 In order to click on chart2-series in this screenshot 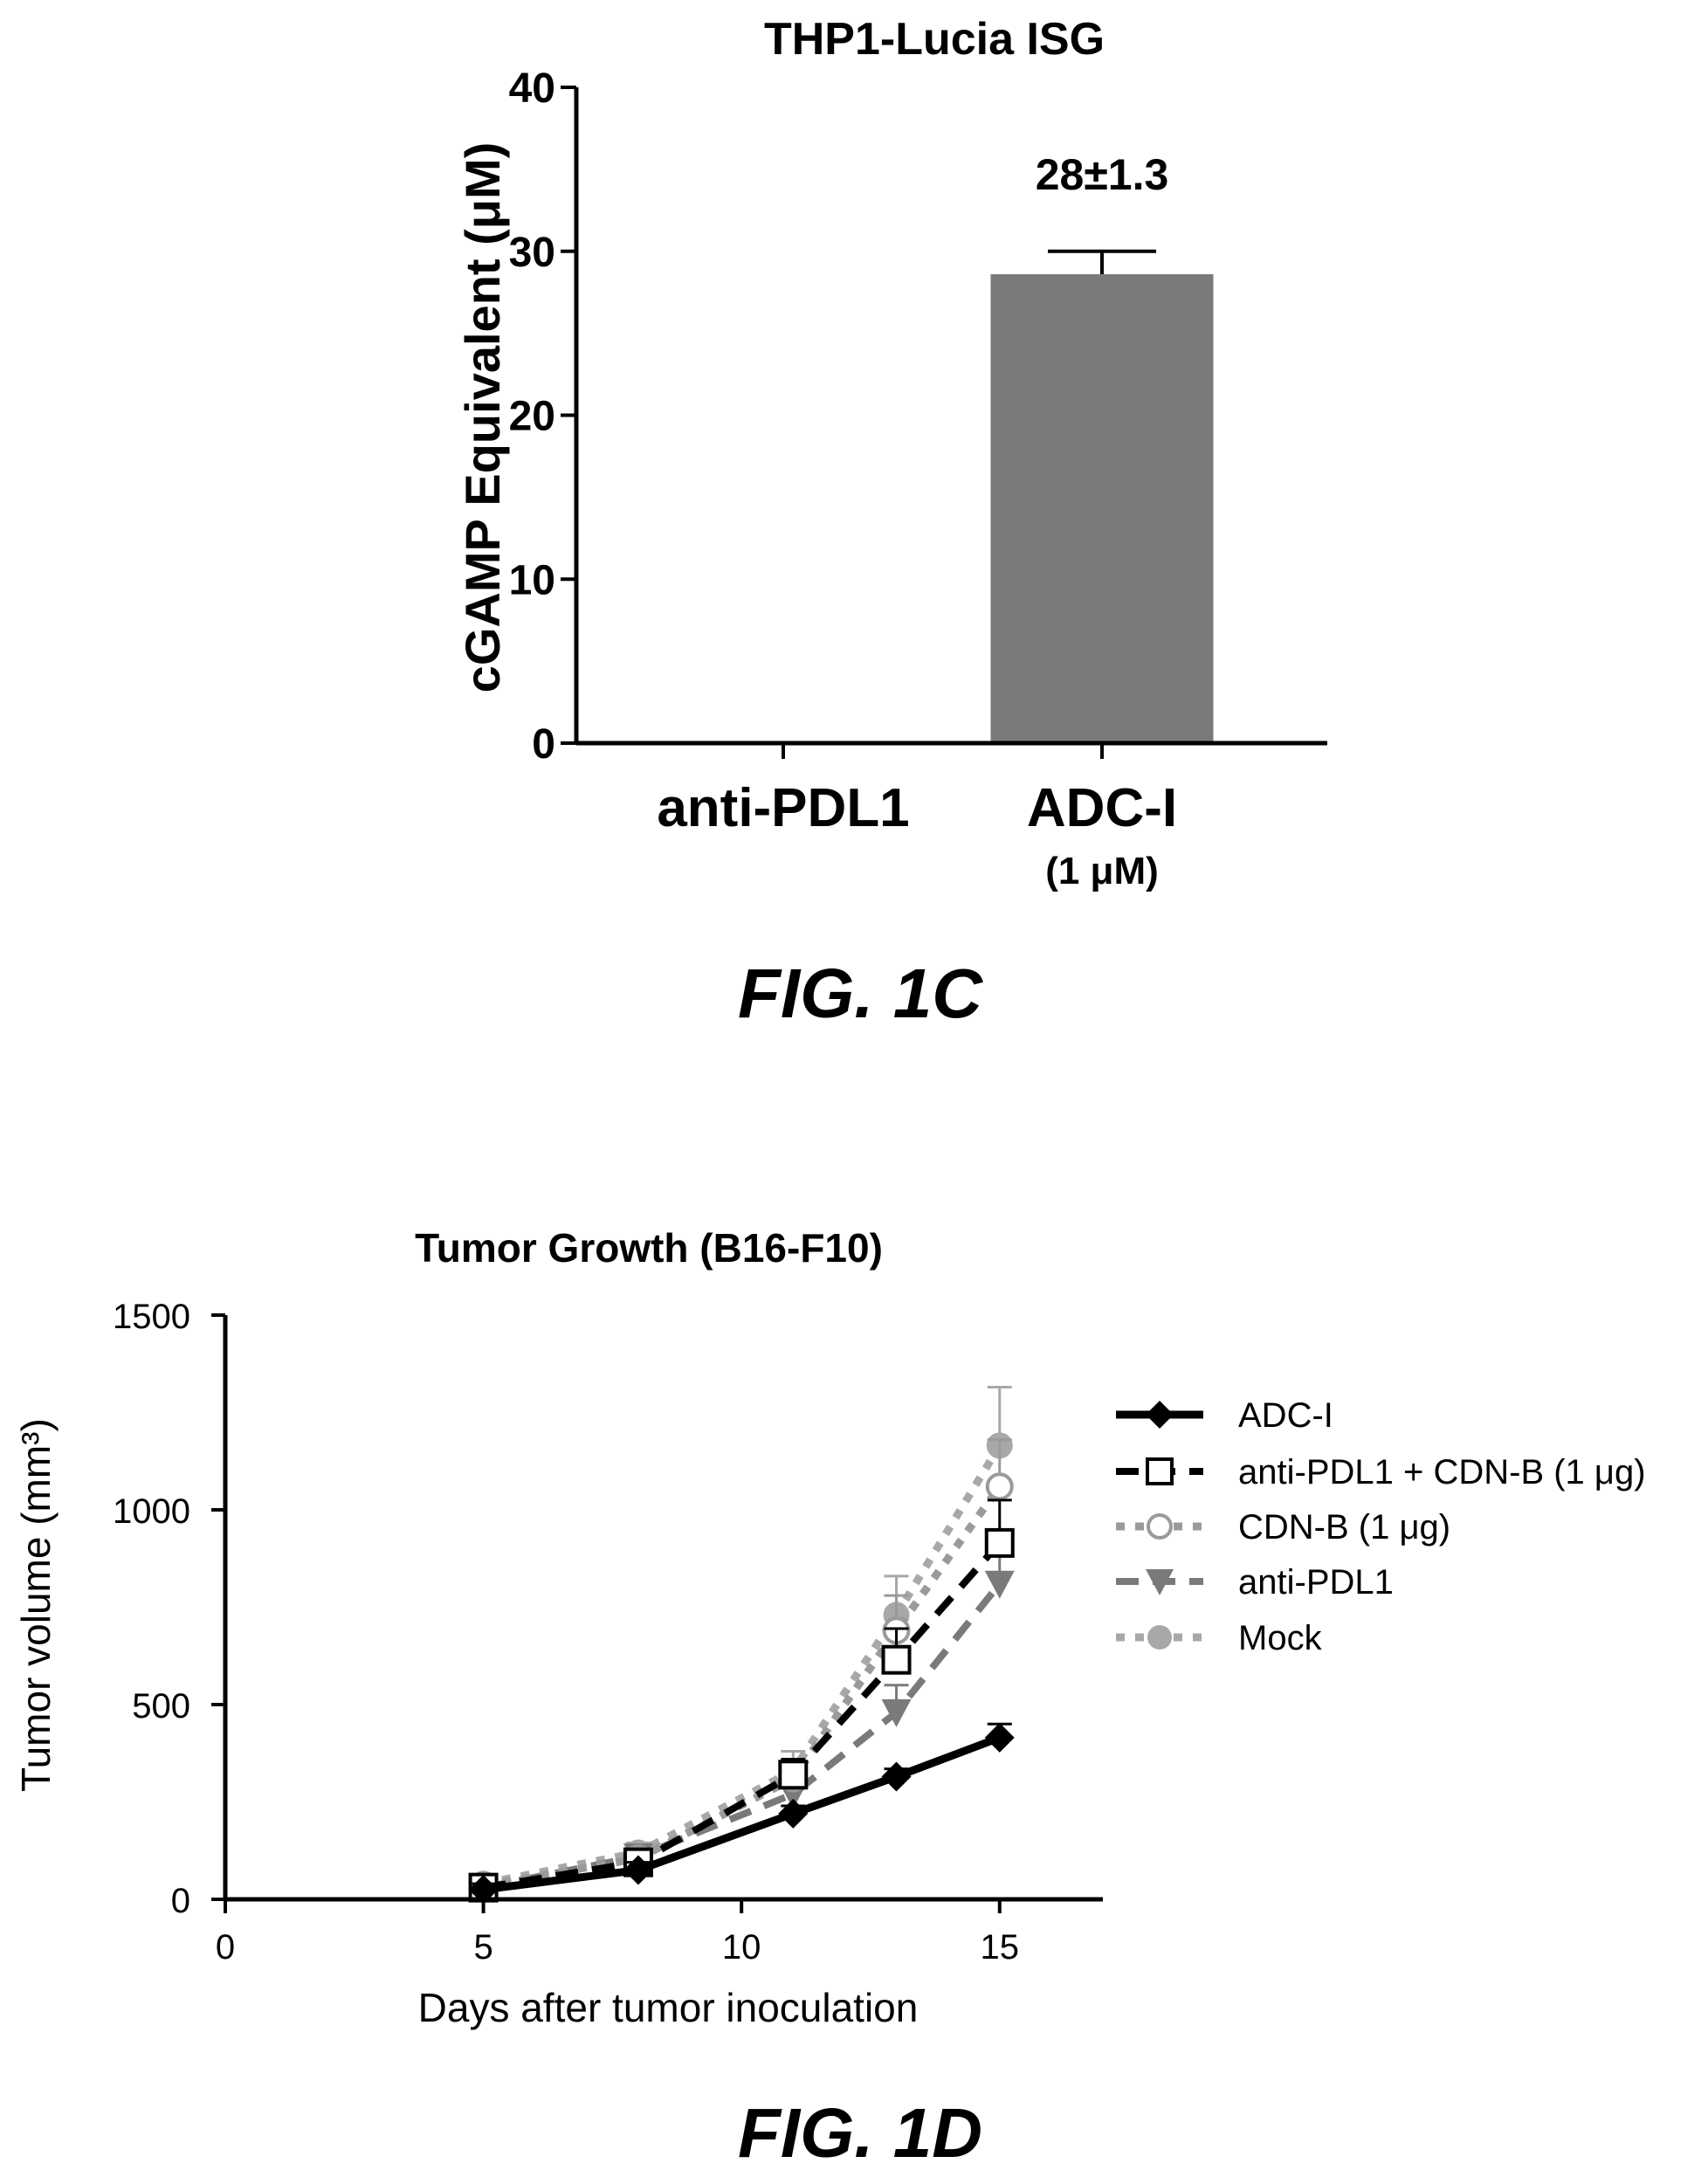, I will do `click(741, 1645)`.